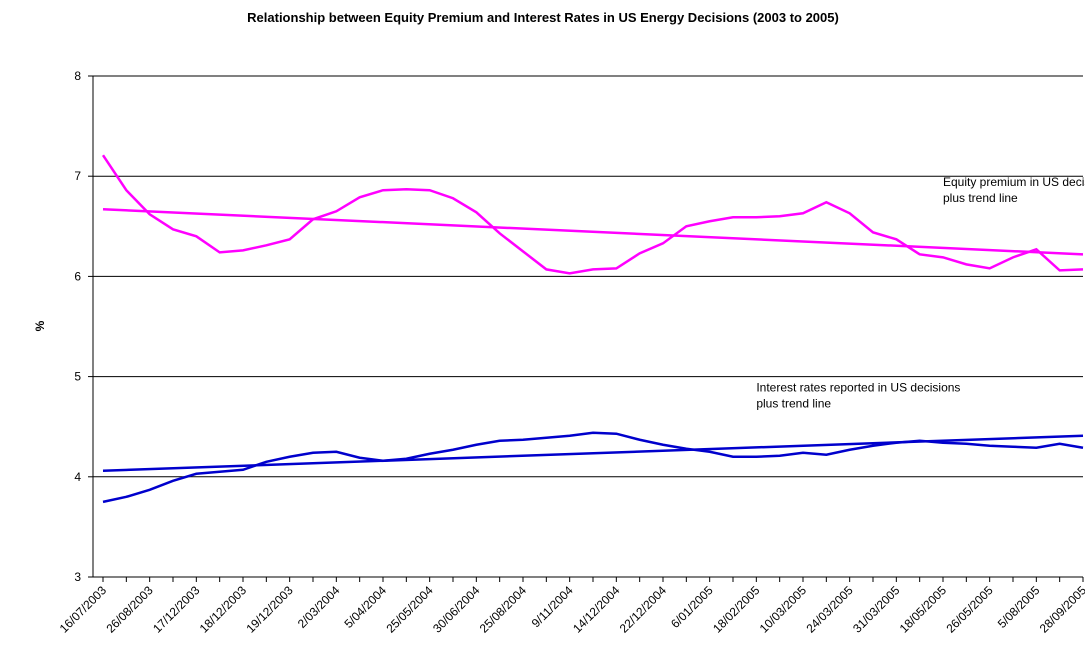 This screenshot has height=654, width=1085. What do you see at coordinates (969, 609) in the screenshot?
I see `x-tick-label: 26/05/2005` at bounding box center [969, 609].